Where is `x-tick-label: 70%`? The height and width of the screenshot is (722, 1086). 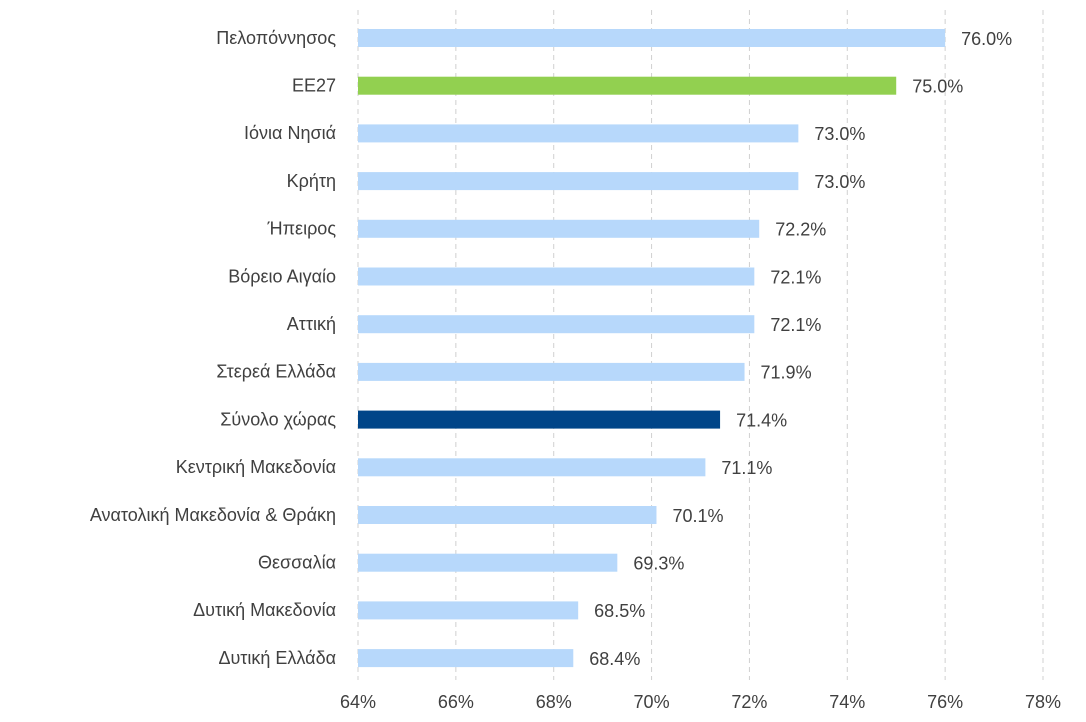
x-tick-label: 70% is located at coordinates (652, 702).